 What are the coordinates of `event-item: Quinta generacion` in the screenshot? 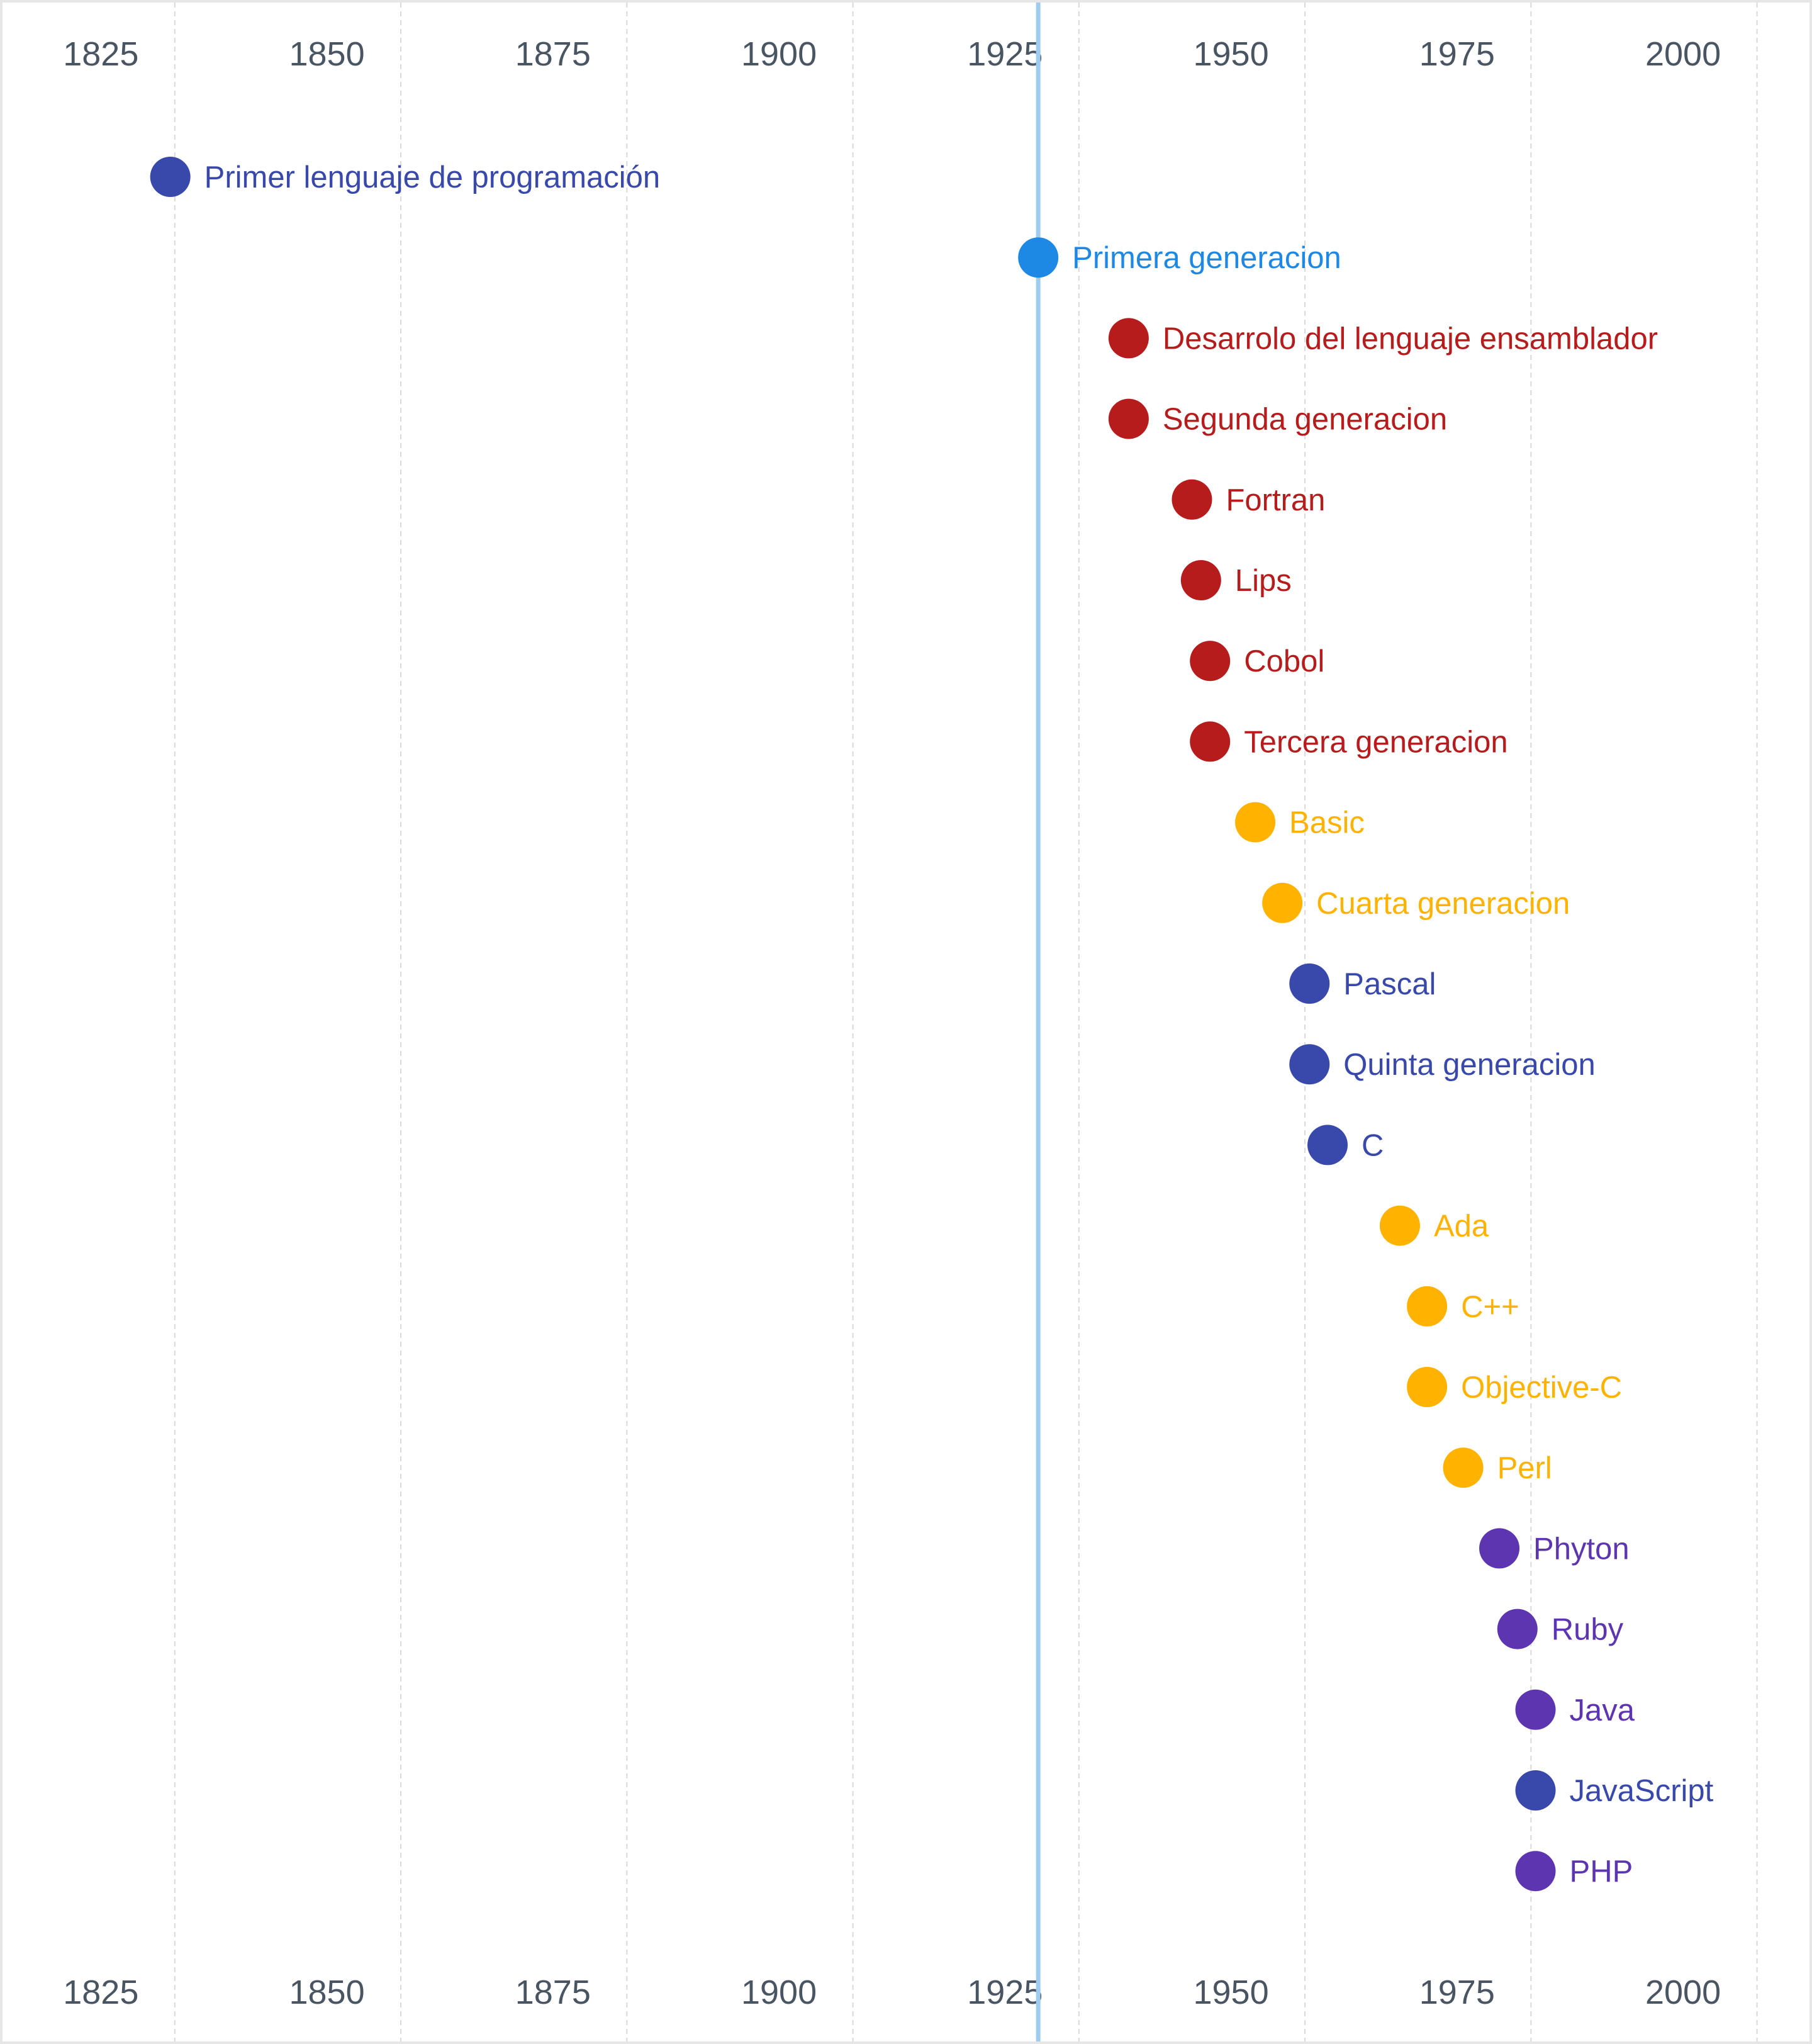 It's located at (1442, 1064).